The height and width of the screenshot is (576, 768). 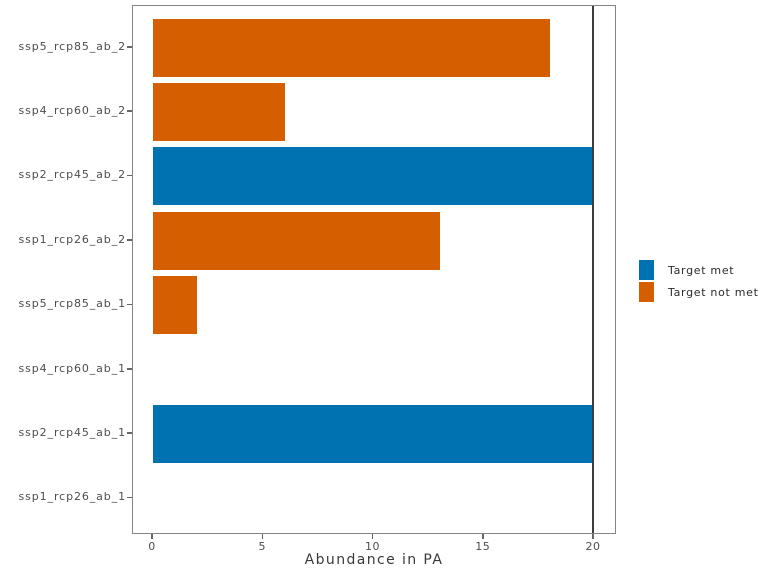 I want to click on y-tick-label-ssp2_rcp45_ab_2: ssp2_rcp45_ab_2, so click(x=72, y=175).